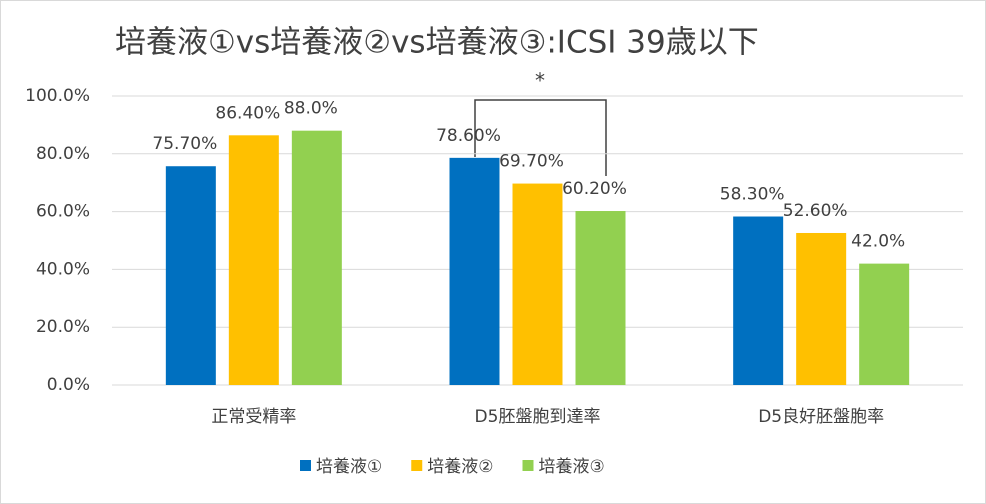  I want to click on legend-label: 培養液①, so click(349, 467).